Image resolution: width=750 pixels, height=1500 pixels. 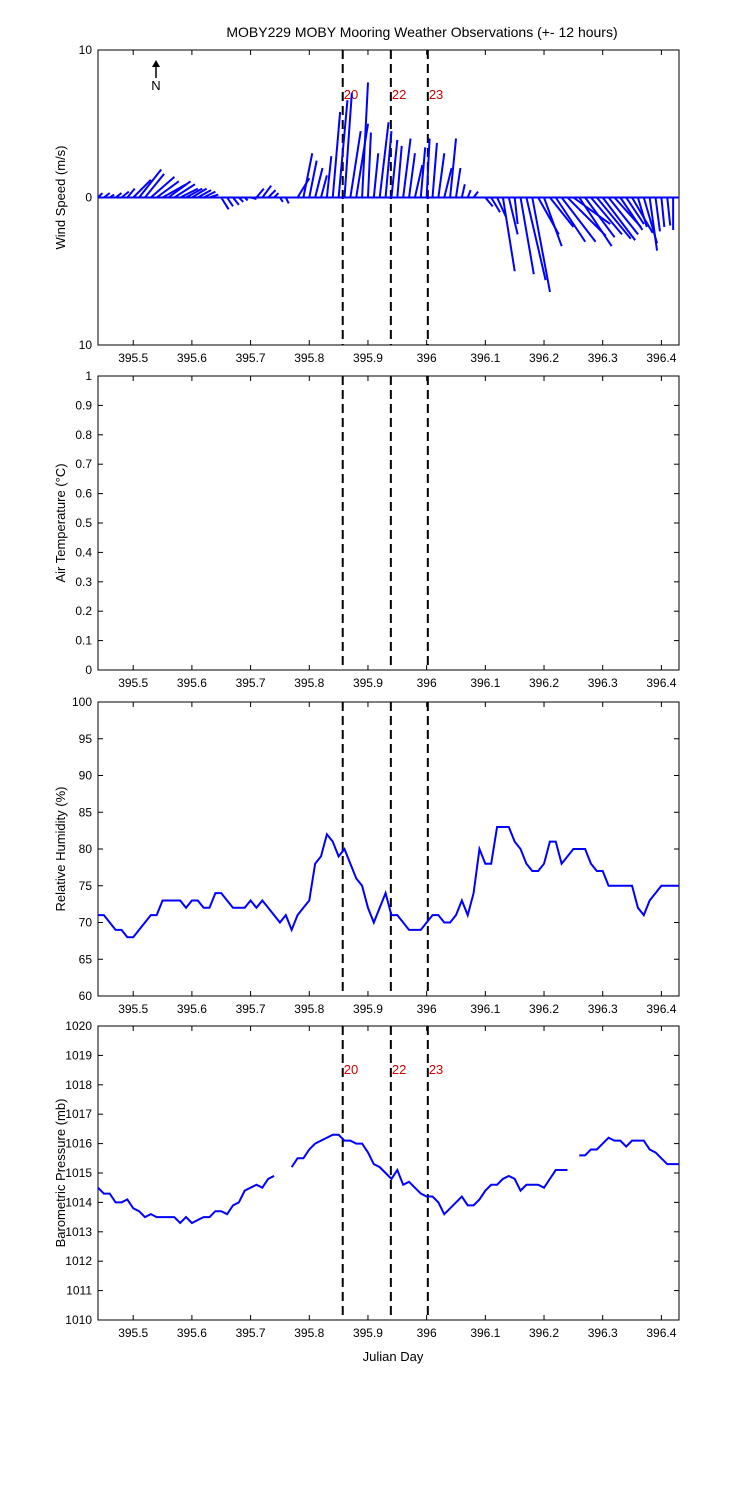 What do you see at coordinates (251, 1333) in the screenshot?
I see `x-tick-label: 395.7` at bounding box center [251, 1333].